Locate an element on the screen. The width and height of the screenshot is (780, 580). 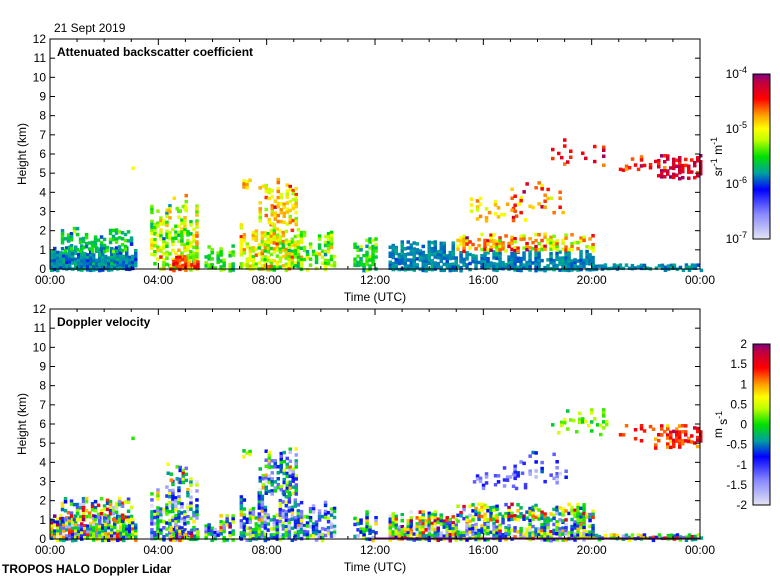
y-tick-label: 1 is located at coordinates (42, 520).